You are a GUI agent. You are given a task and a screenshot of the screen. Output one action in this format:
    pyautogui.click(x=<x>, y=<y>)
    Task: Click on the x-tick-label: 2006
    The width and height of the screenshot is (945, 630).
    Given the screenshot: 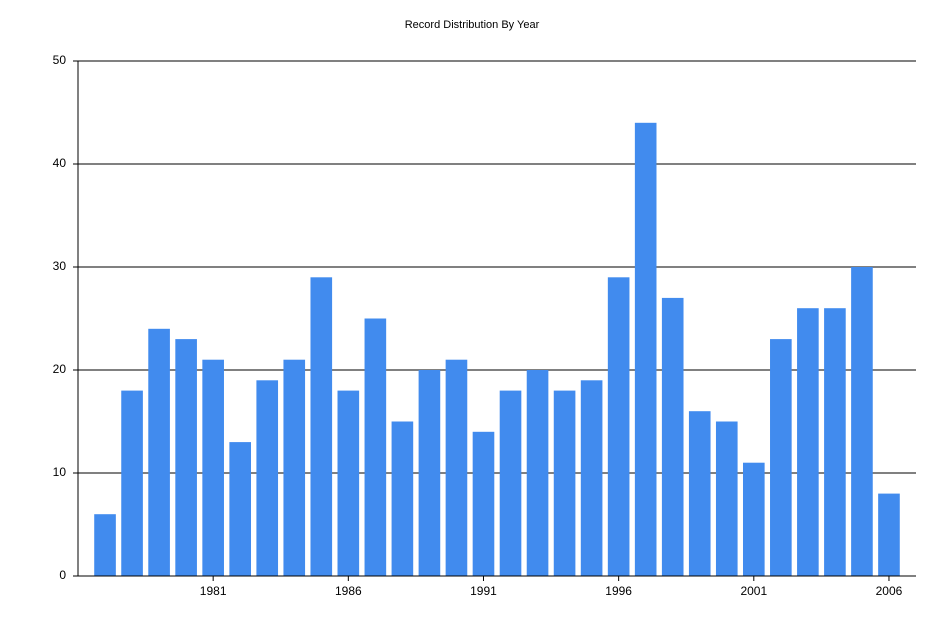 What is the action you would take?
    pyautogui.click(x=889, y=591)
    